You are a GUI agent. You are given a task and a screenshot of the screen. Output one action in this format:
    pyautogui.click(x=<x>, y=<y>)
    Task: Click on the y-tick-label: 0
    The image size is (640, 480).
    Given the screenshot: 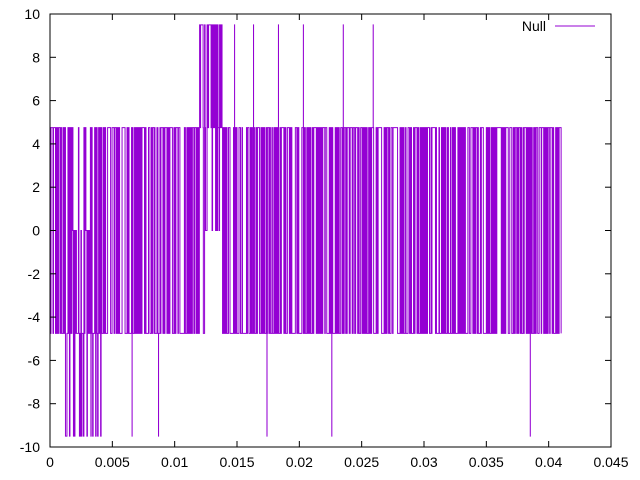 What is the action you would take?
    pyautogui.click(x=36, y=231)
    